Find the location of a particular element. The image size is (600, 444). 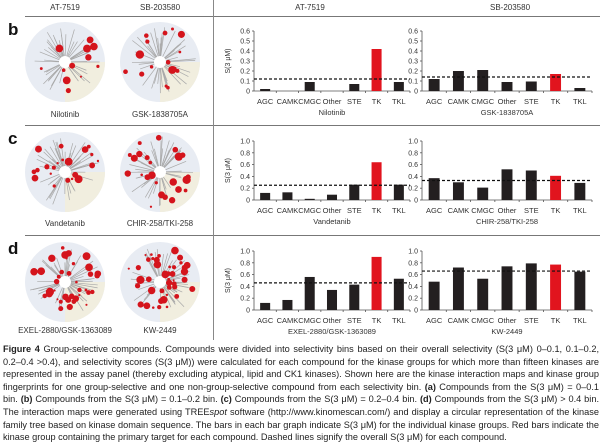

bar-tkl is located at coordinates (579, 191).